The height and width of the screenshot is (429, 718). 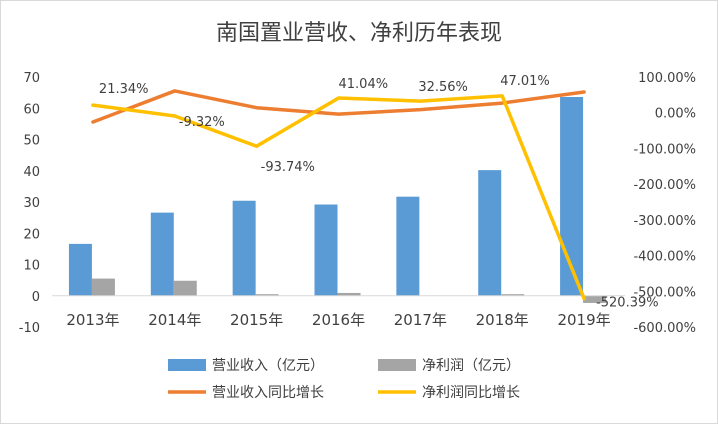 I want to click on net-profit-growth-data-label: -9.32%, so click(x=202, y=122).